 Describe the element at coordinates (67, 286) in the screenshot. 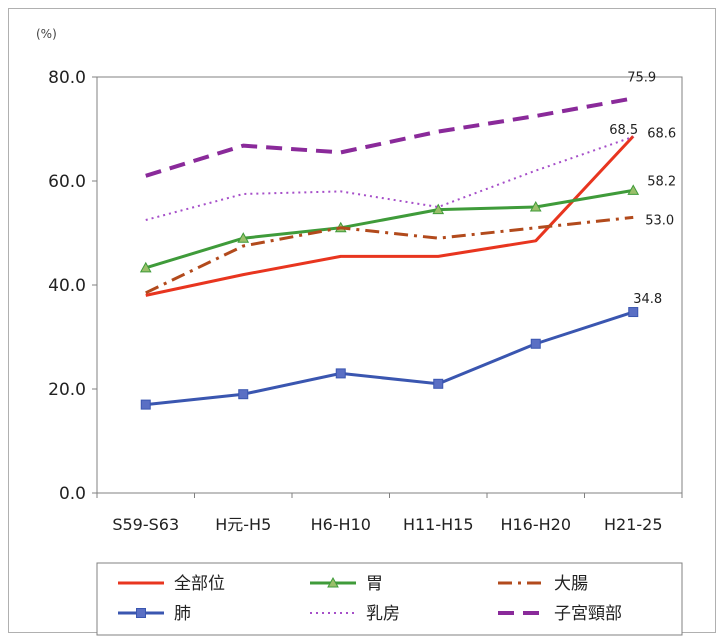

I see `y-tick-label: 40.0` at that location.